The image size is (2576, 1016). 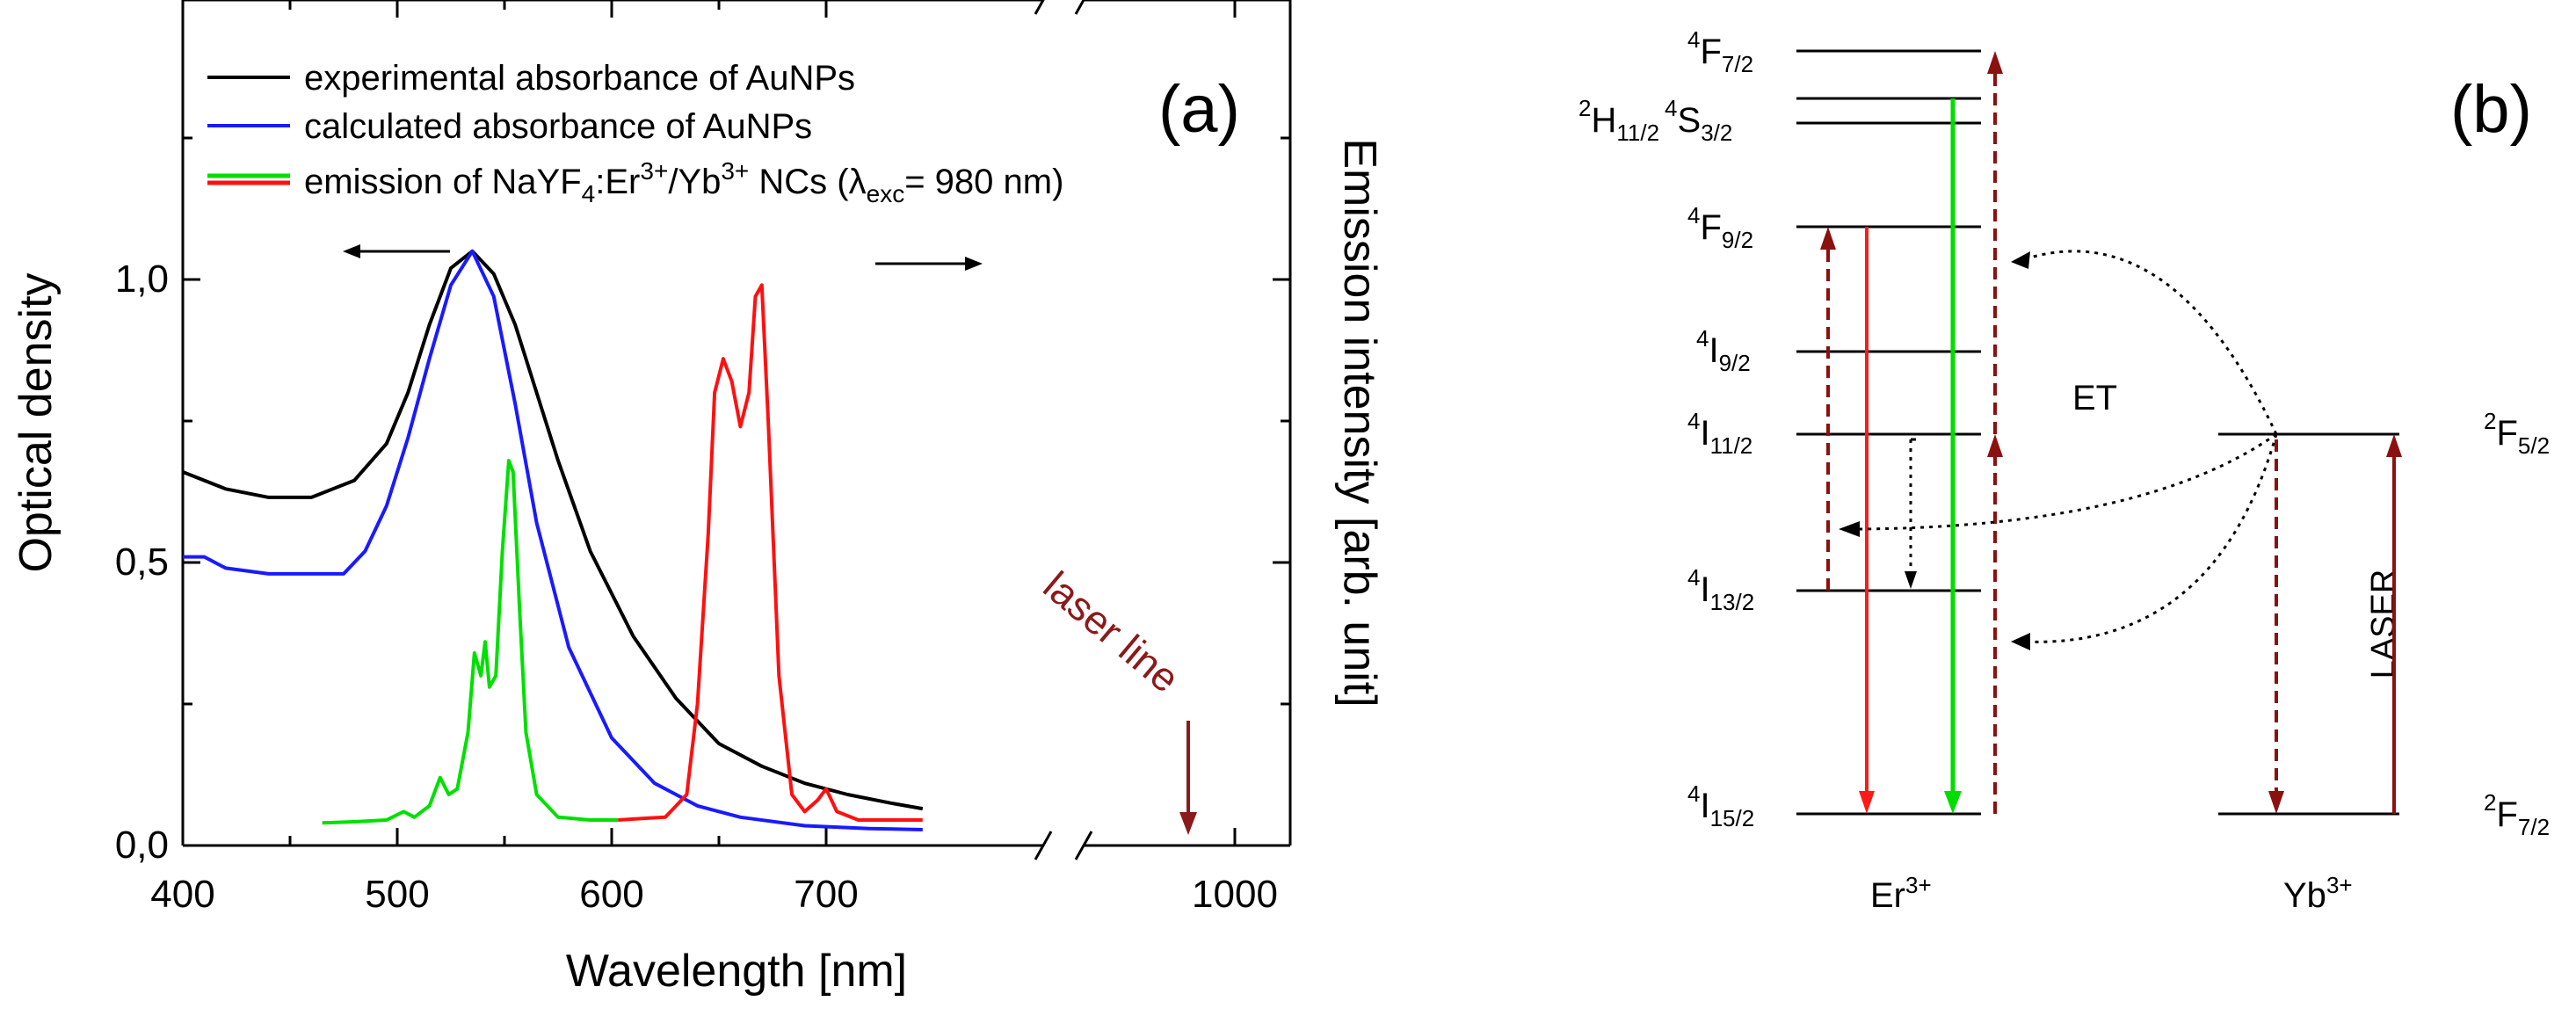 I want to click on left-arrow-head, so click(x=351, y=251).